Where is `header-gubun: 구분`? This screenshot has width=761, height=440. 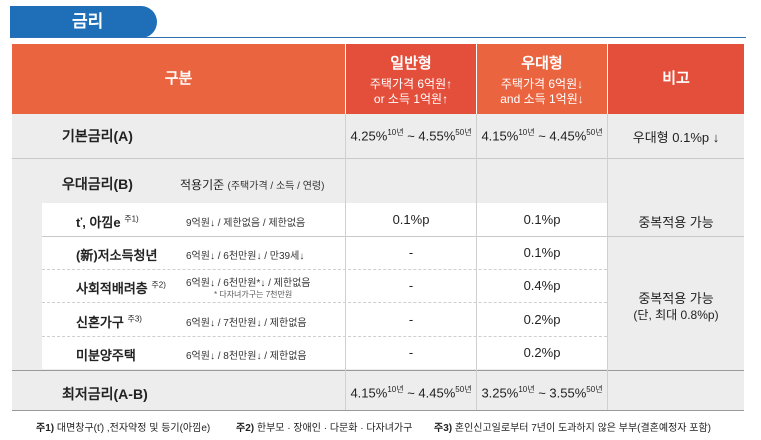
header-gubun: 구분 is located at coordinates (178, 79).